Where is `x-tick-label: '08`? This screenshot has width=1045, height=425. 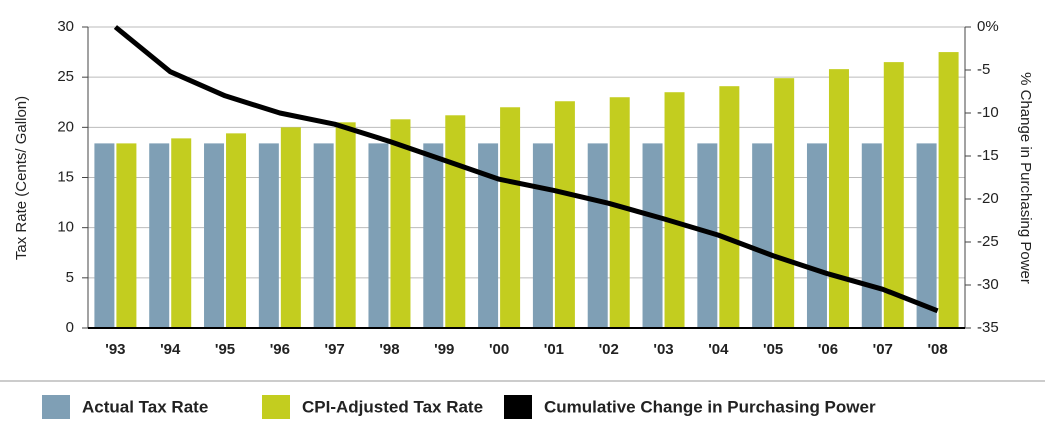
x-tick-label: '08 is located at coordinates (937, 349).